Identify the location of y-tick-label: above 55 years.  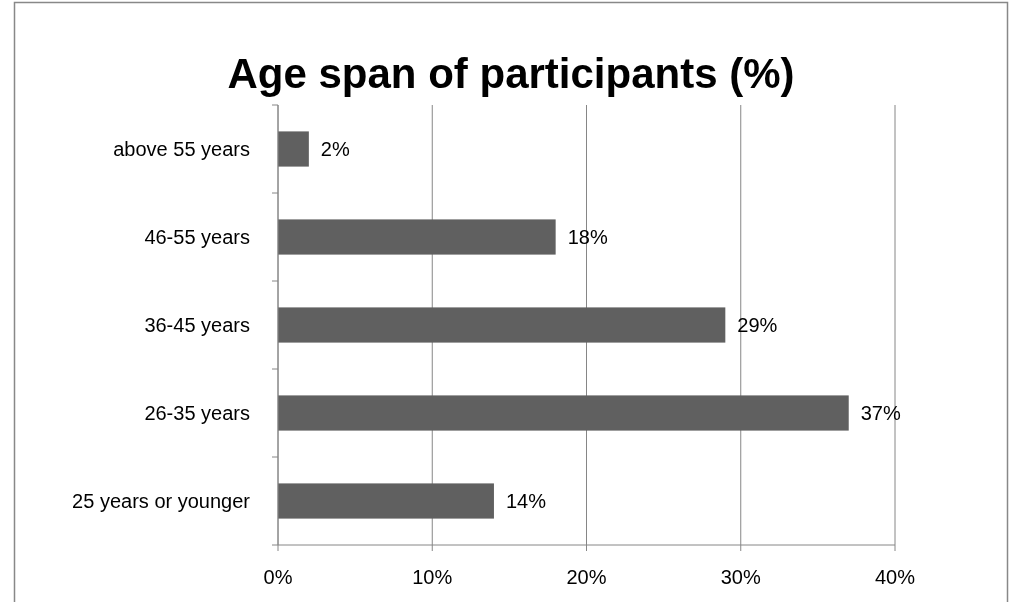
(181, 149).